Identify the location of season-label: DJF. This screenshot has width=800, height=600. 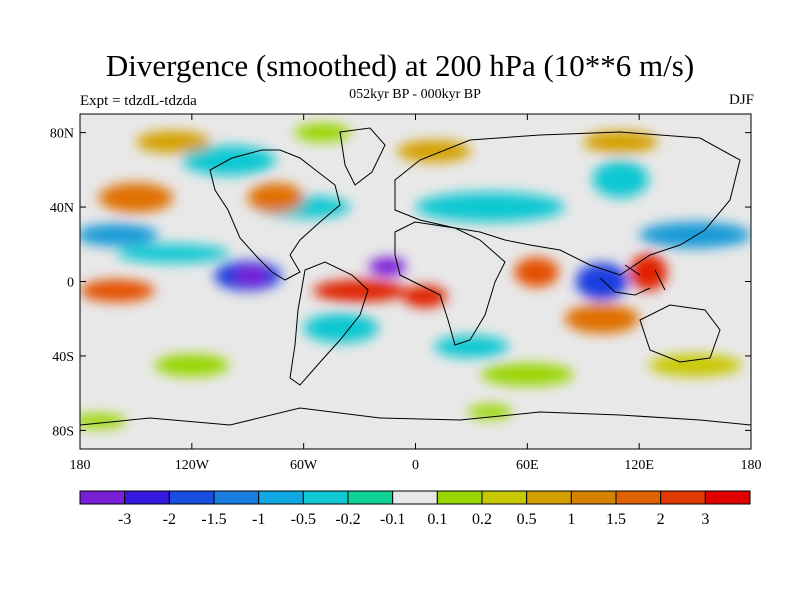
(741, 100).